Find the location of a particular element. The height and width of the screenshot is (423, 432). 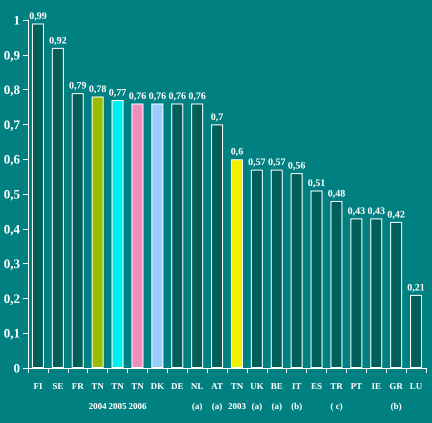

x-tick-label: UK (a) is located at coordinates (257, 396).